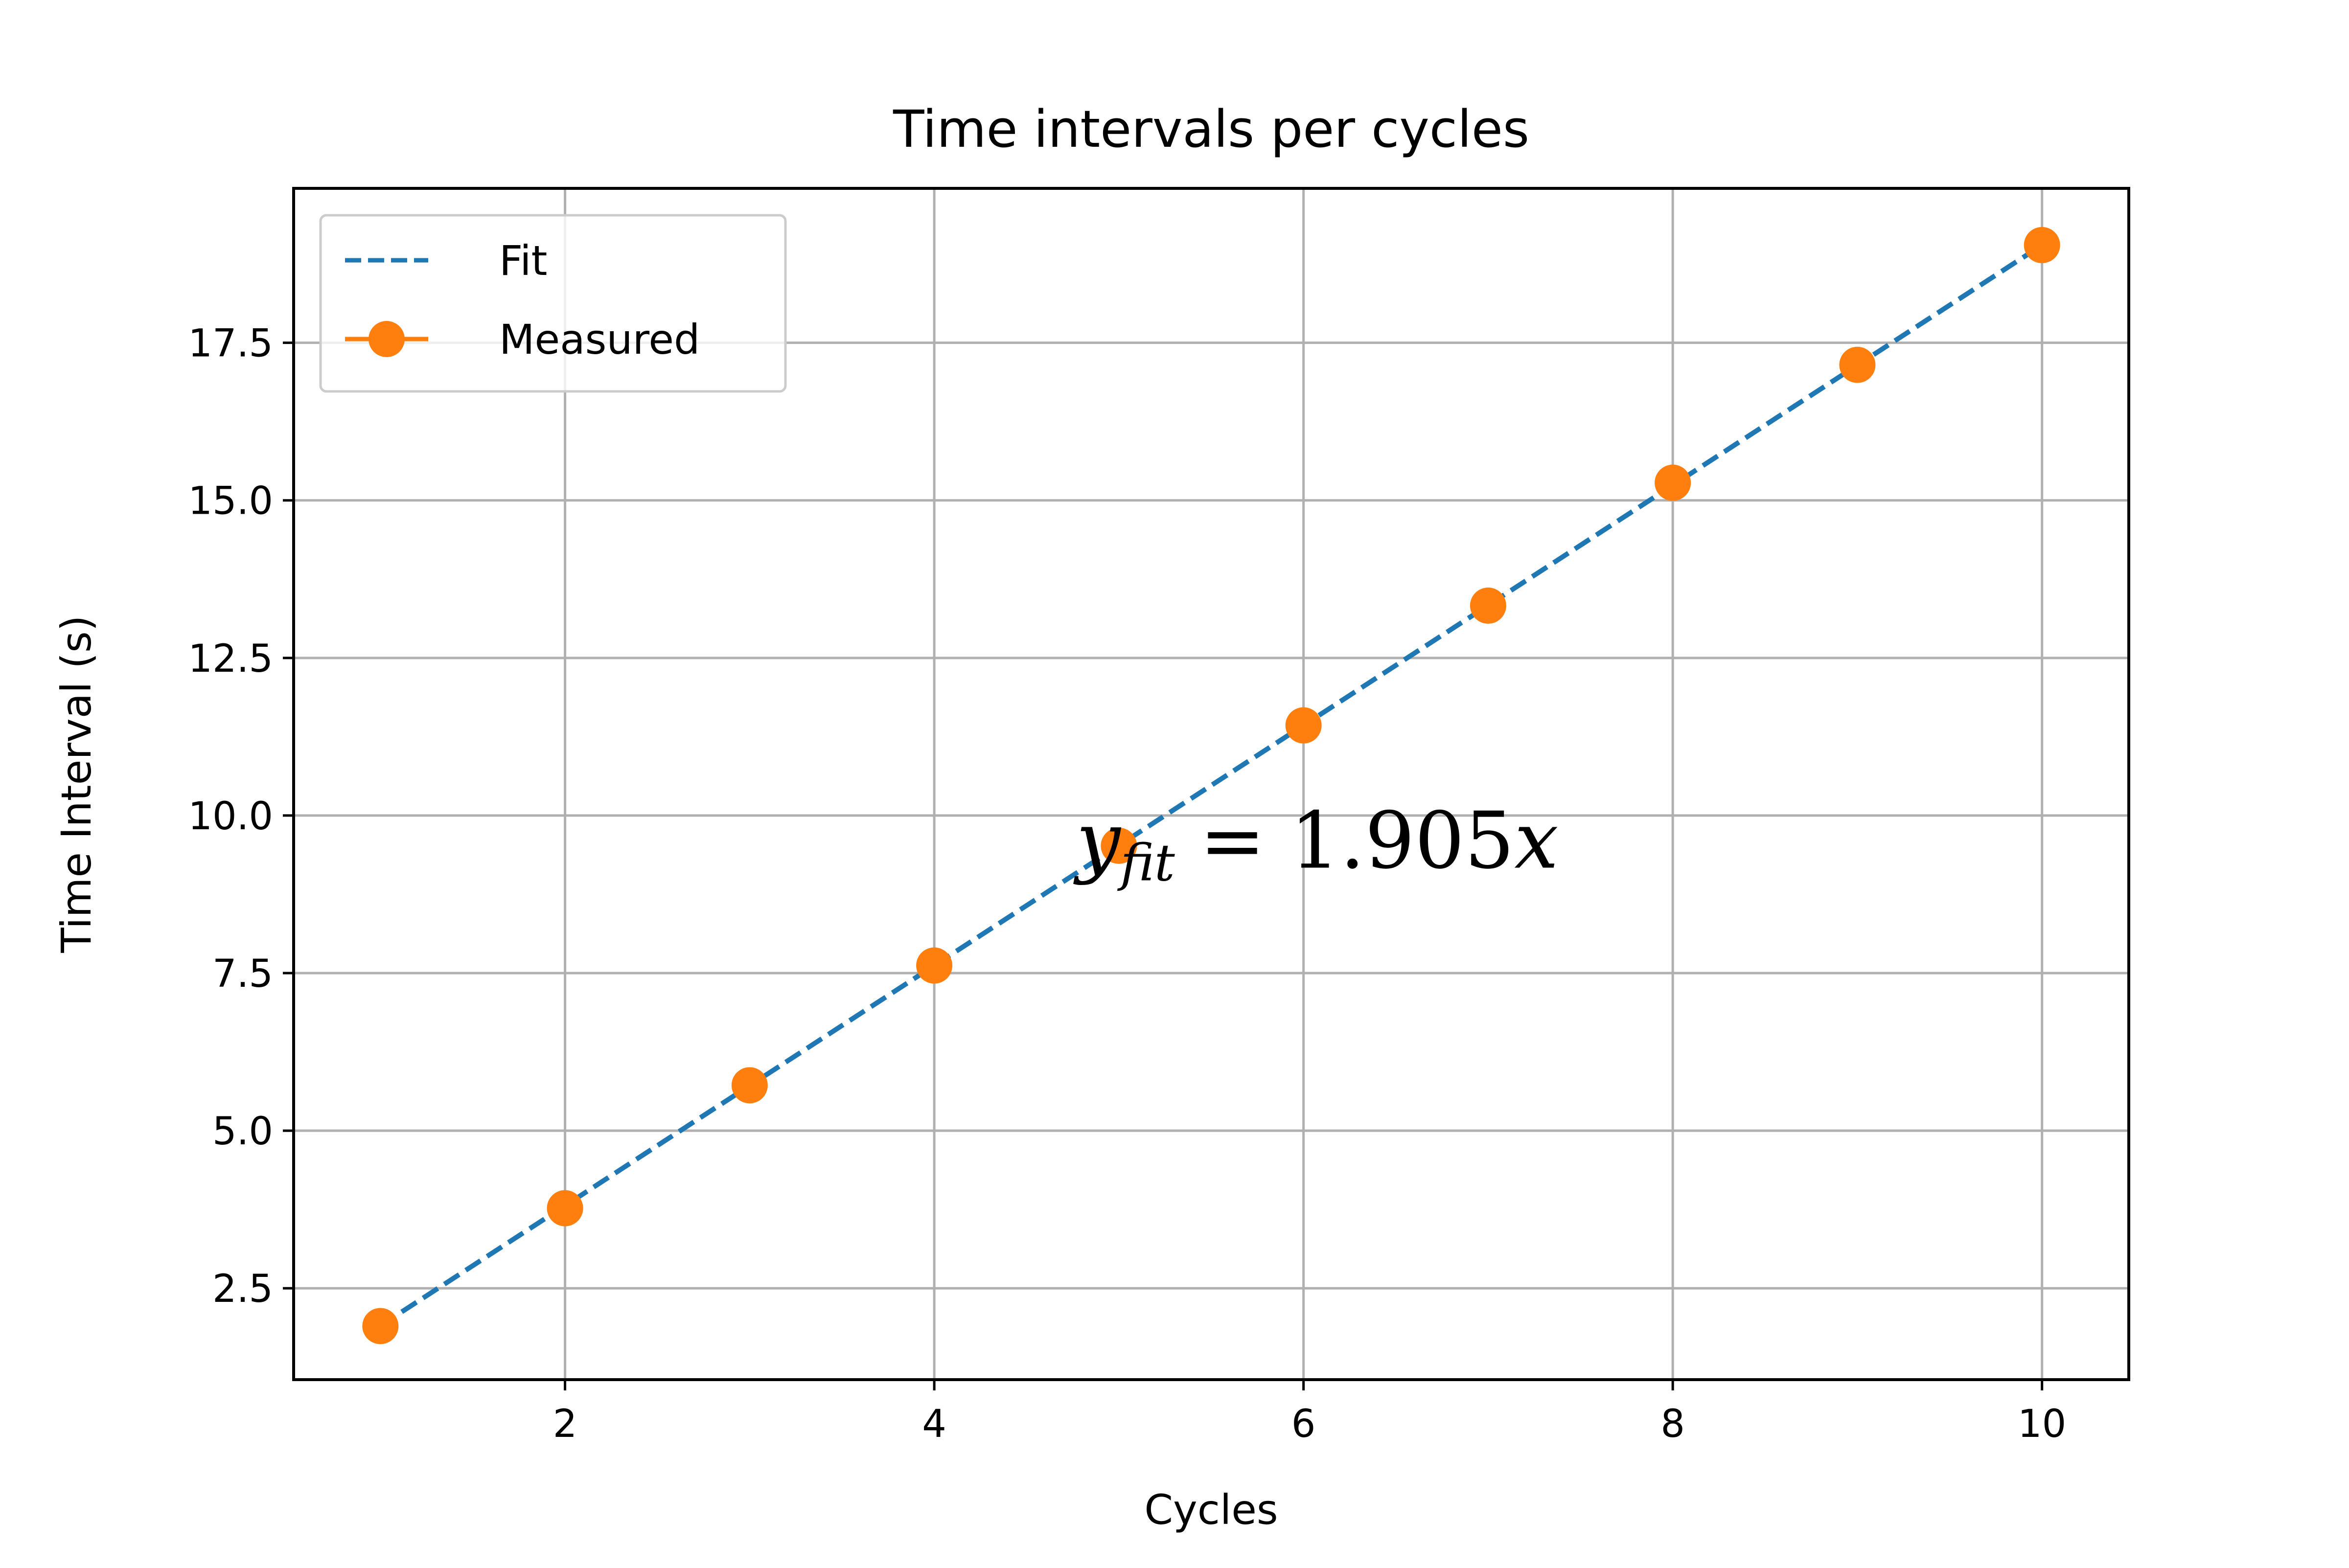 This screenshot has height=1568, width=2349. Describe the element at coordinates (599, 340) in the screenshot. I see `legend-measured-label: Measured` at that location.